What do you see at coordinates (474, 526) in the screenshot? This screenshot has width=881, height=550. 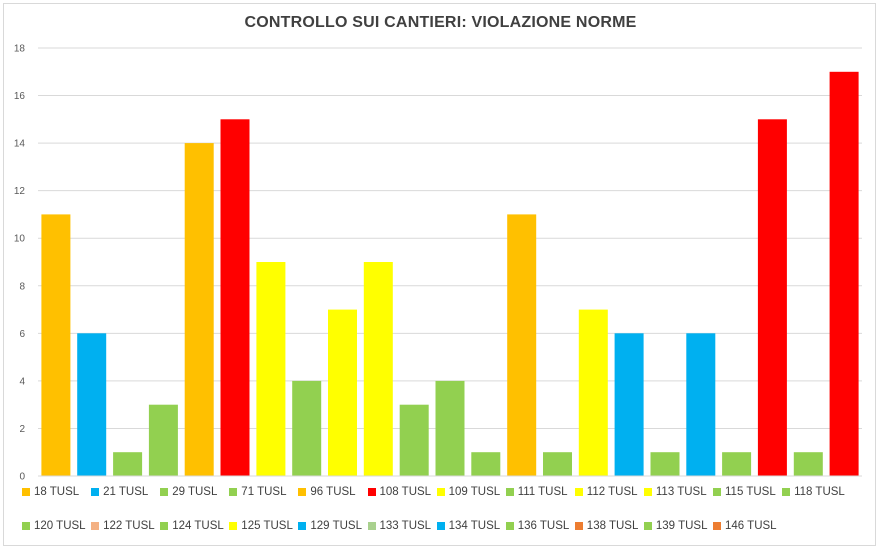 I see `legend-label: 134 TUSL` at bounding box center [474, 526].